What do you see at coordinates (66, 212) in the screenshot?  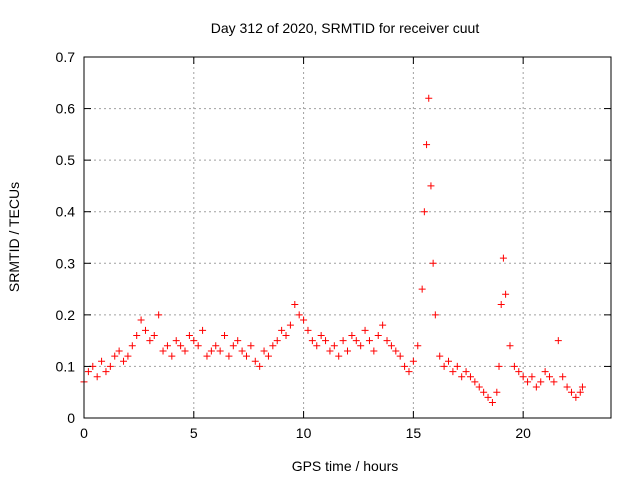 I see `y-tick-label: 0.4` at bounding box center [66, 212].